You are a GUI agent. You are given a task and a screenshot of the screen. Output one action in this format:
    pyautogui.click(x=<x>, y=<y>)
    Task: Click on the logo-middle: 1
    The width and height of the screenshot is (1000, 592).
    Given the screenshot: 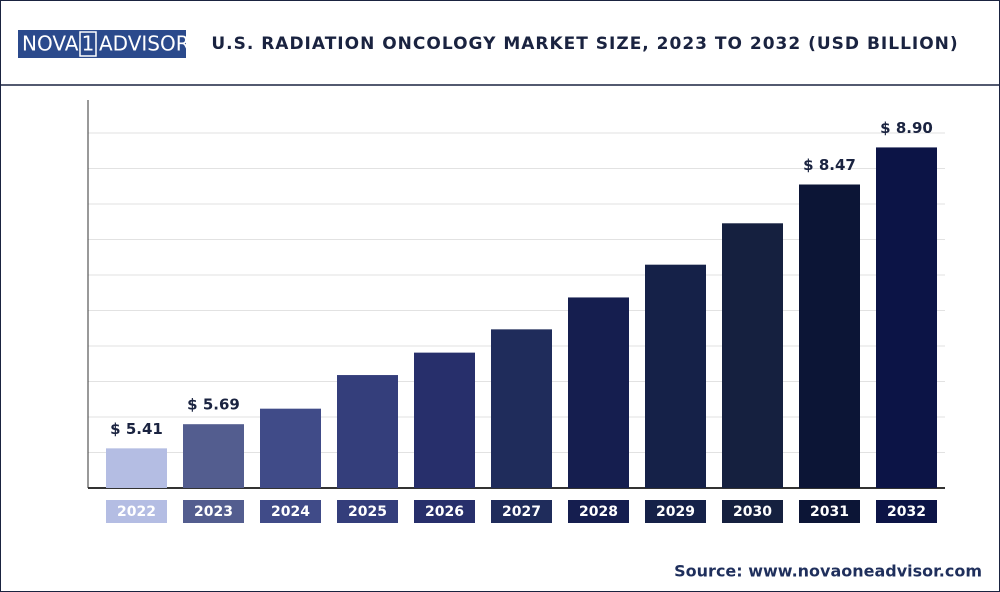 What is the action you would take?
    pyautogui.click(x=88, y=44)
    